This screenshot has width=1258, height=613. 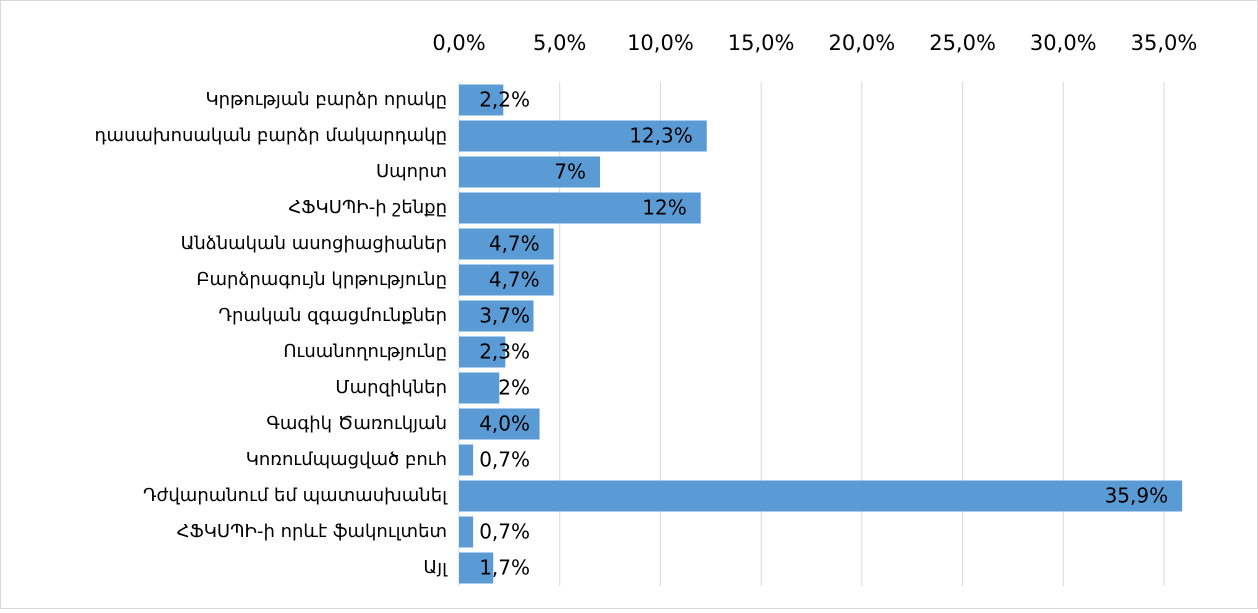 I want to click on y-tick-label: Մարզիկներ, so click(x=391, y=387).